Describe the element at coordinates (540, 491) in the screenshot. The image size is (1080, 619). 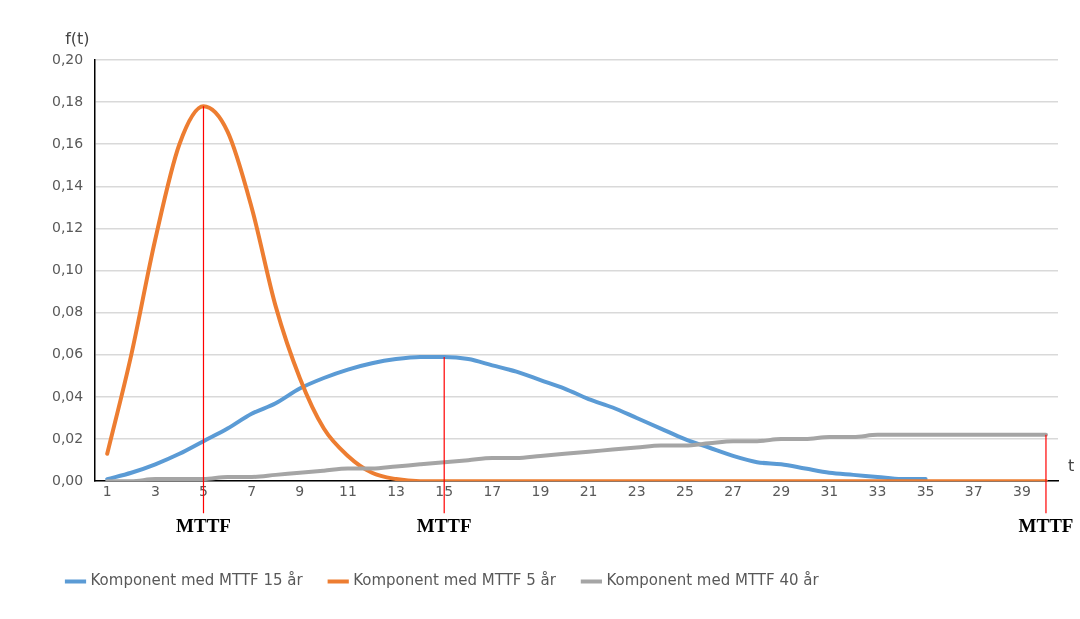
I see `x-tick-label: 19` at that location.